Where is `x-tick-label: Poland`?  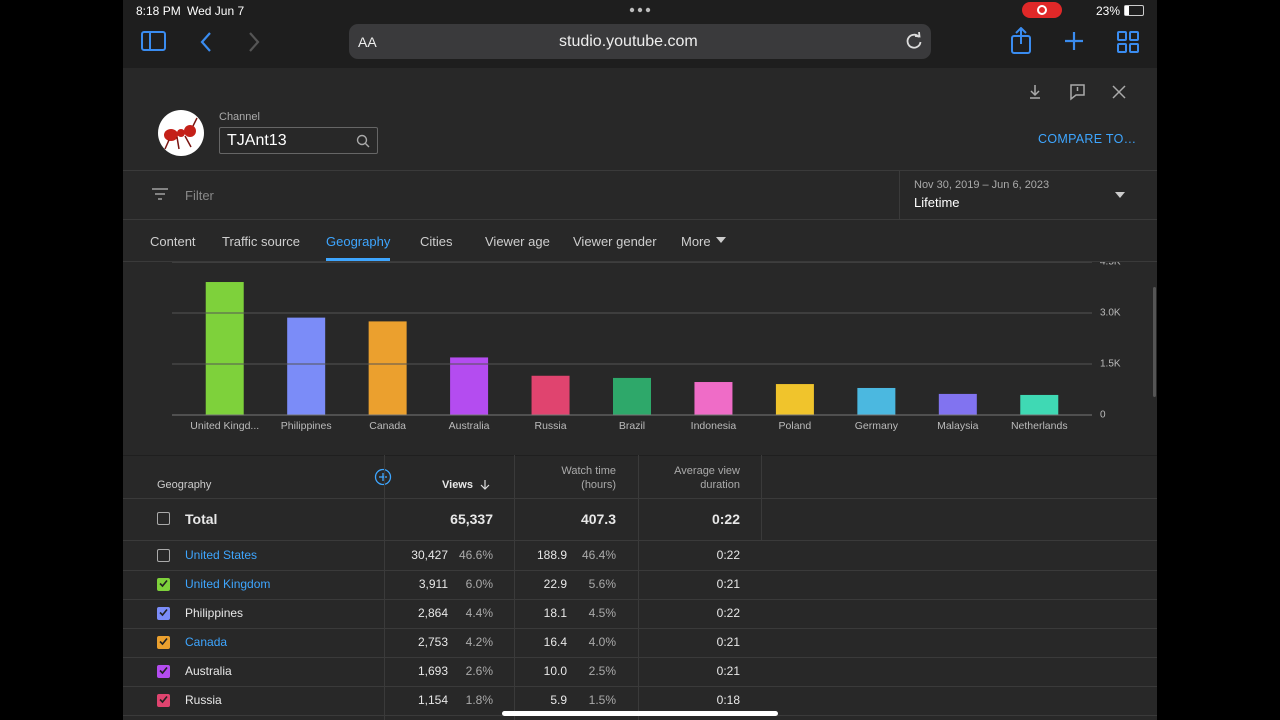 x-tick-label: Poland is located at coordinates (795, 426).